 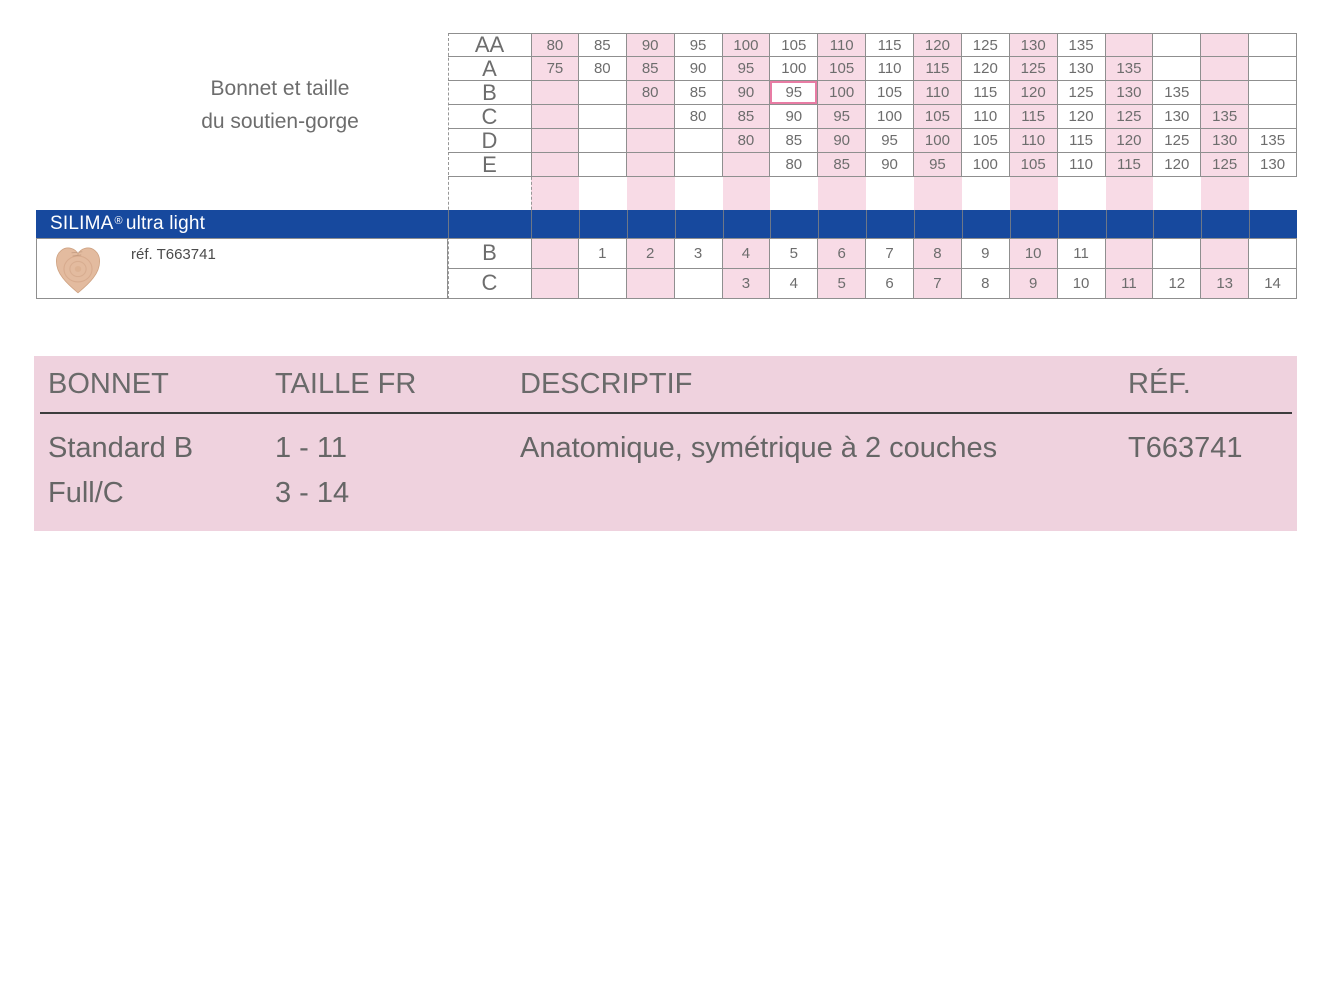 I want to click on summary-header: DESCRIPTIF, so click(x=606, y=383).